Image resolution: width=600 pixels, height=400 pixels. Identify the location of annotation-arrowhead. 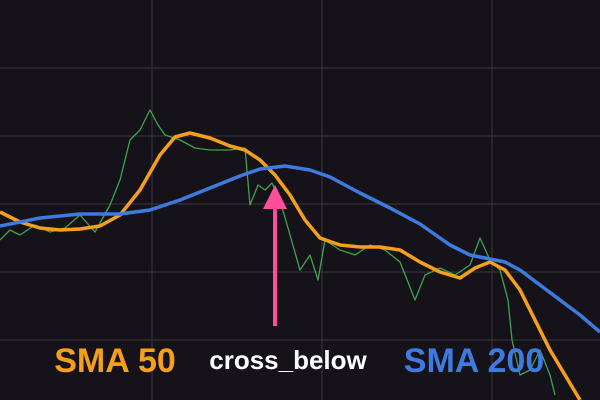
(275, 197).